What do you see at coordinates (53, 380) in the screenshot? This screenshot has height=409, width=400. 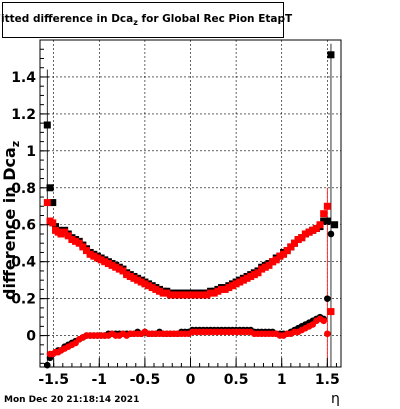 I see `x-tick-label: -1.5` at bounding box center [53, 380].